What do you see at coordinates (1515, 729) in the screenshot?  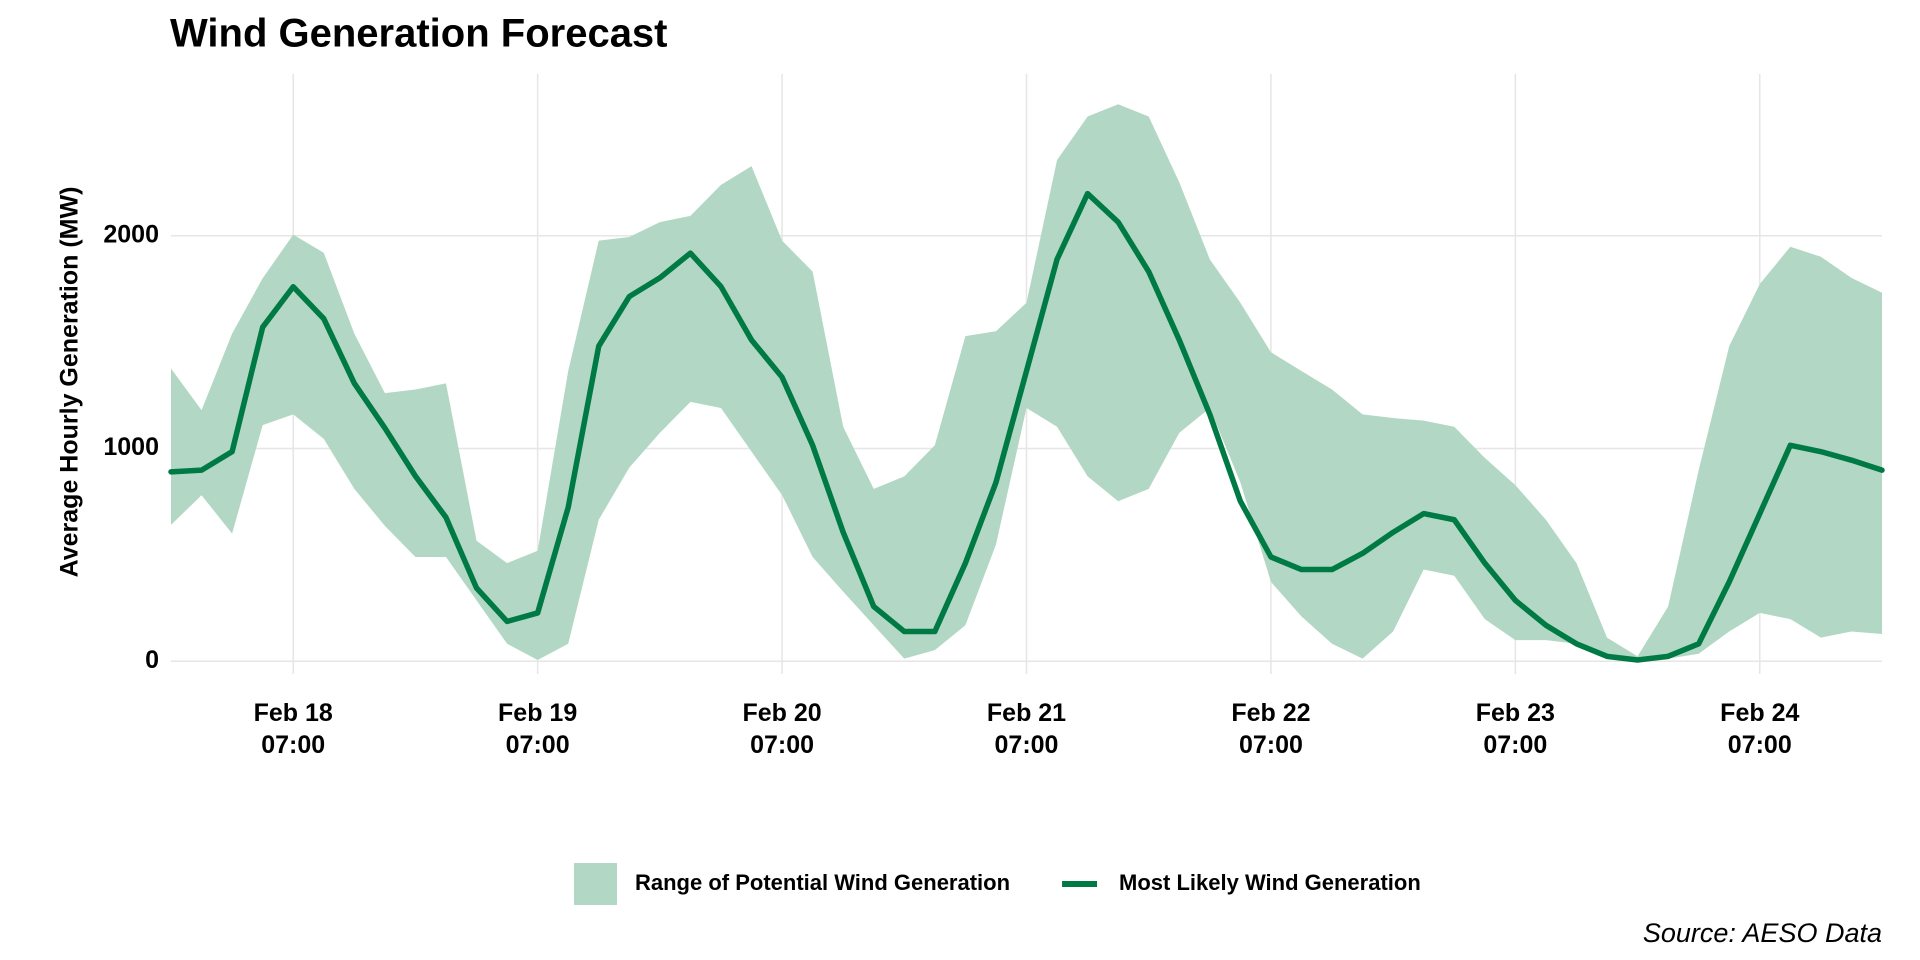 I see `x-tick-label: Feb 23 07:00` at bounding box center [1515, 729].